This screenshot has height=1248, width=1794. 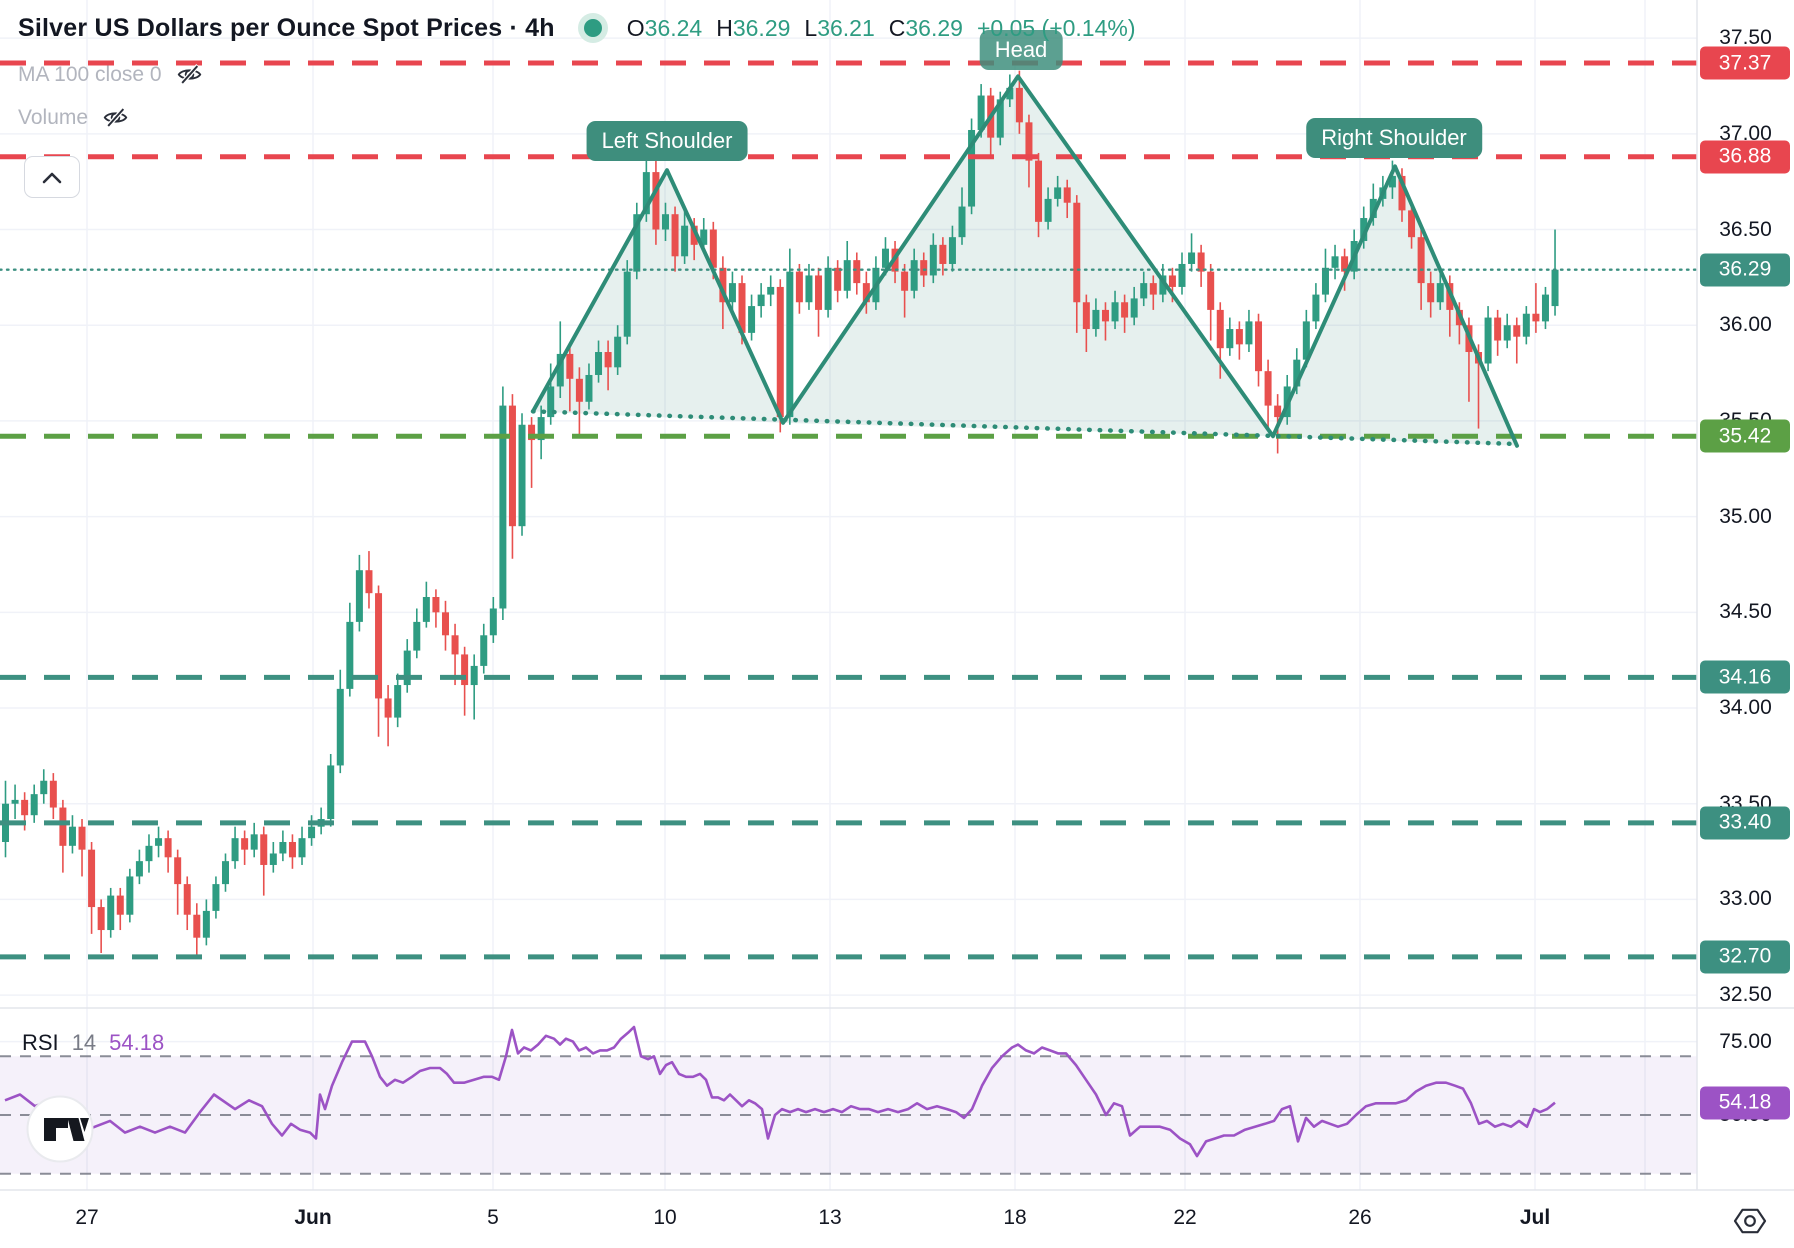 What do you see at coordinates (1745, 995) in the screenshot?
I see `price-tick-label: 32.50` at bounding box center [1745, 995].